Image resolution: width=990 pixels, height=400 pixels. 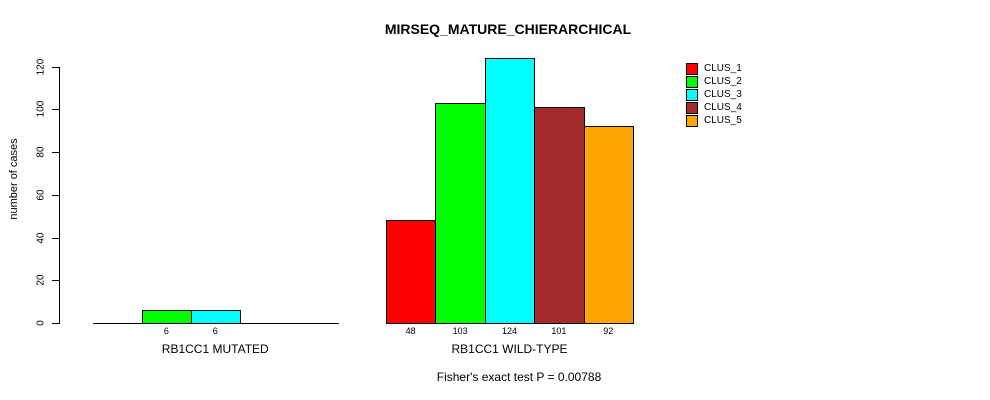 What do you see at coordinates (41, 323) in the screenshot?
I see `y-tick-label: 0` at bounding box center [41, 323].